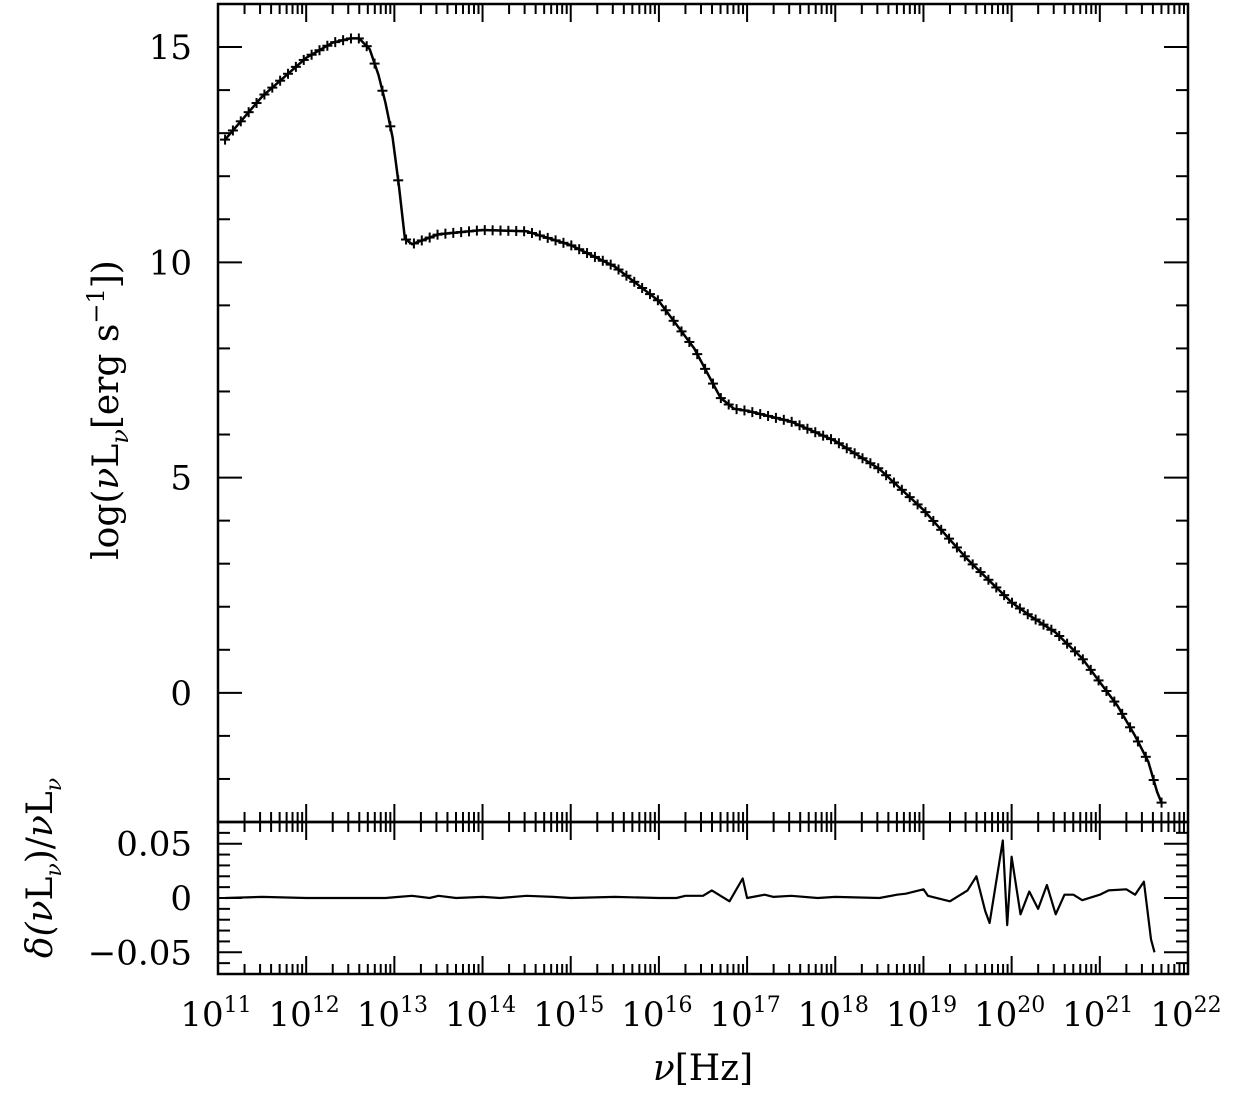 The height and width of the screenshot is (1093, 1243). What do you see at coordinates (1009, 1014) in the screenshot?
I see `xtick-label: 1020` at bounding box center [1009, 1014].